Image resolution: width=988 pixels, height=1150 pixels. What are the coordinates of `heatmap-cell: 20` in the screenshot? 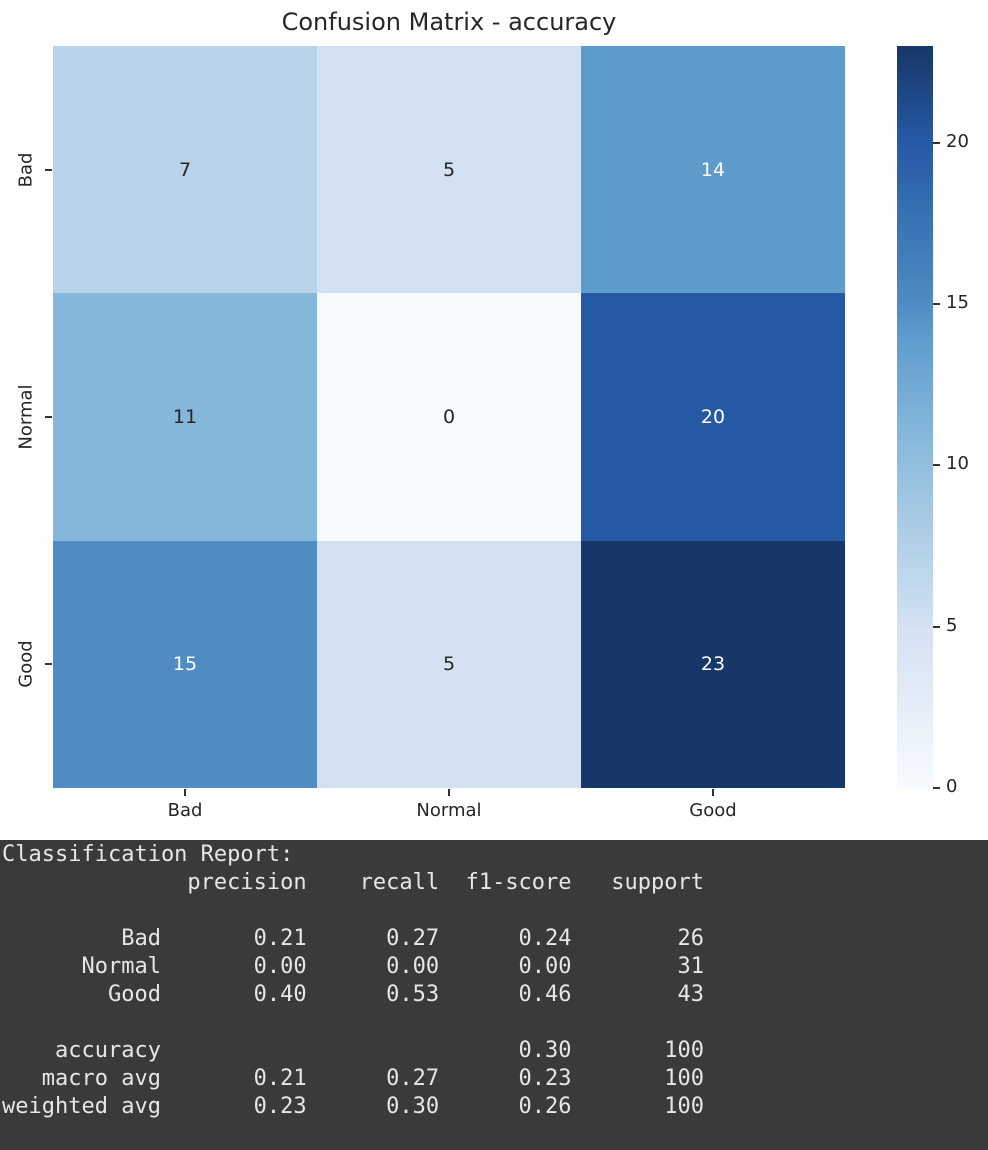 It's located at (713, 417).